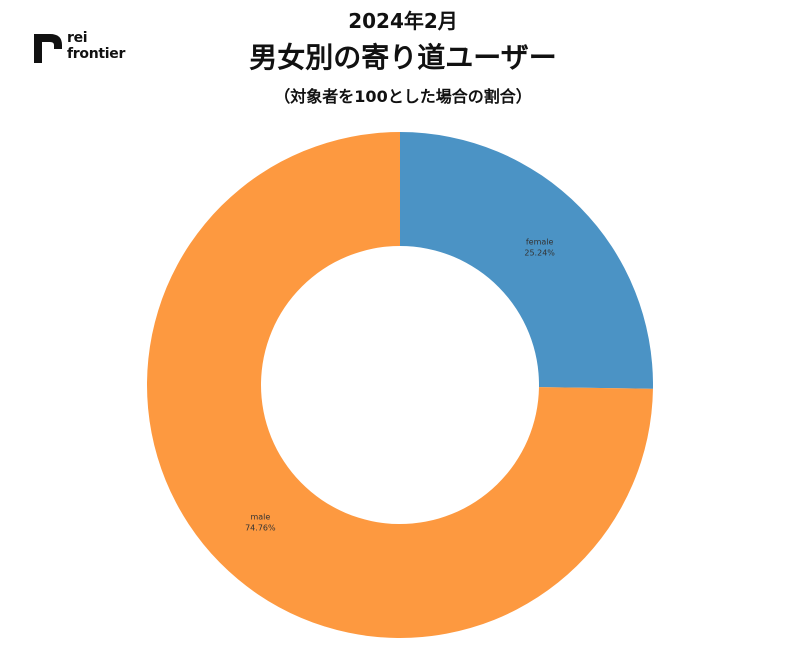 The image size is (806, 651). I want to click on chart-title: 男女別の寄り道ユーザー, so click(403, 57).